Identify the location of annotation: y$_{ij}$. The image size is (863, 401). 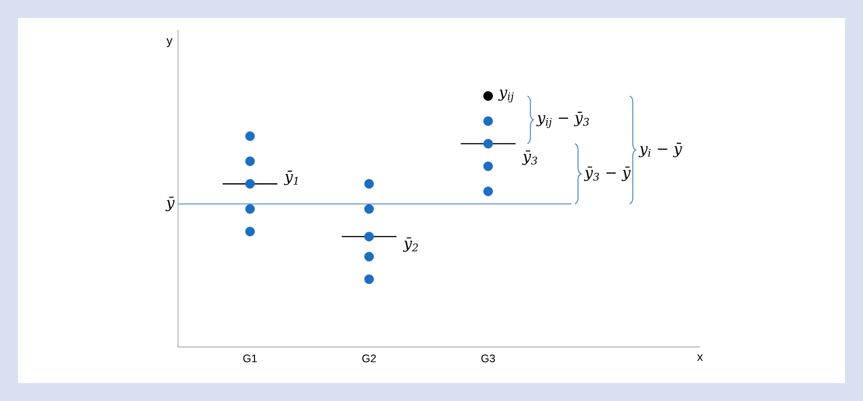
(506, 96).